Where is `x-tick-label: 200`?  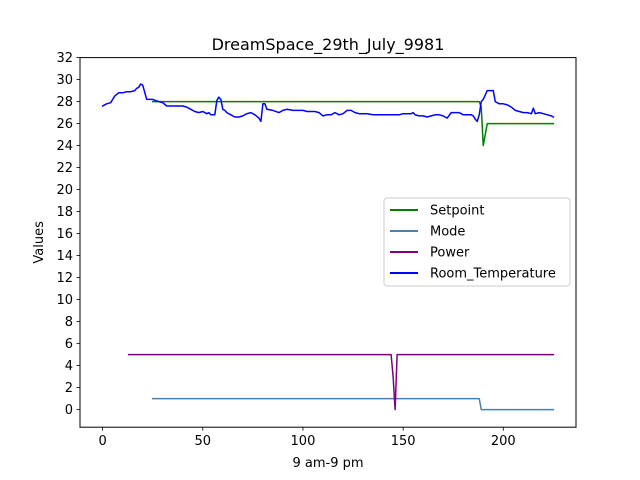
x-tick-label: 200 is located at coordinates (503, 441).